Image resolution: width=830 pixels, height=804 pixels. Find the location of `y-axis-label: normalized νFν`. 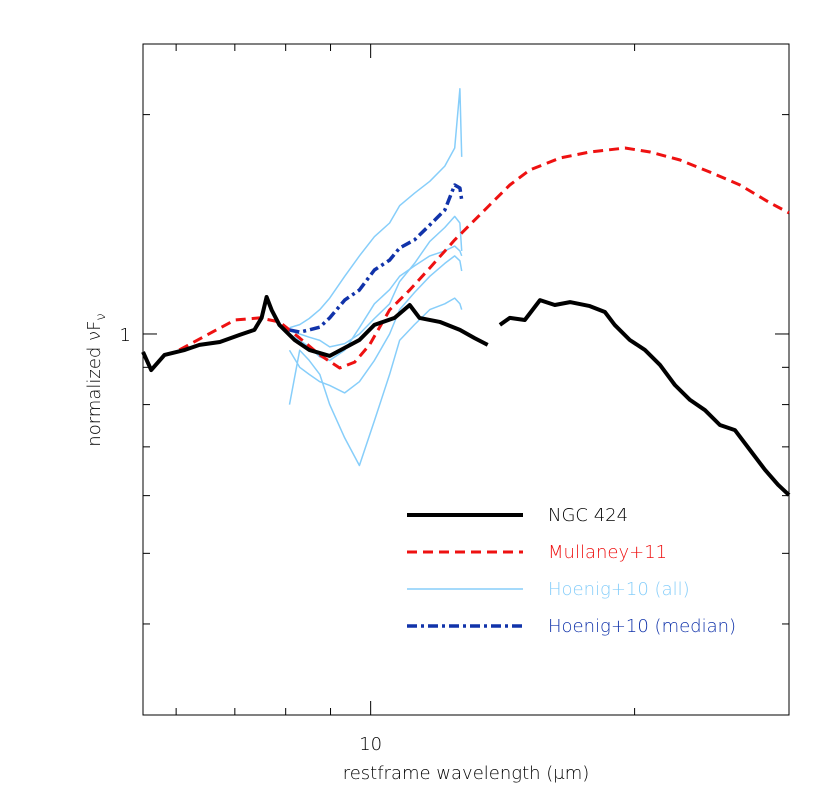

y-axis-label: normalized νFν is located at coordinates (96, 379).